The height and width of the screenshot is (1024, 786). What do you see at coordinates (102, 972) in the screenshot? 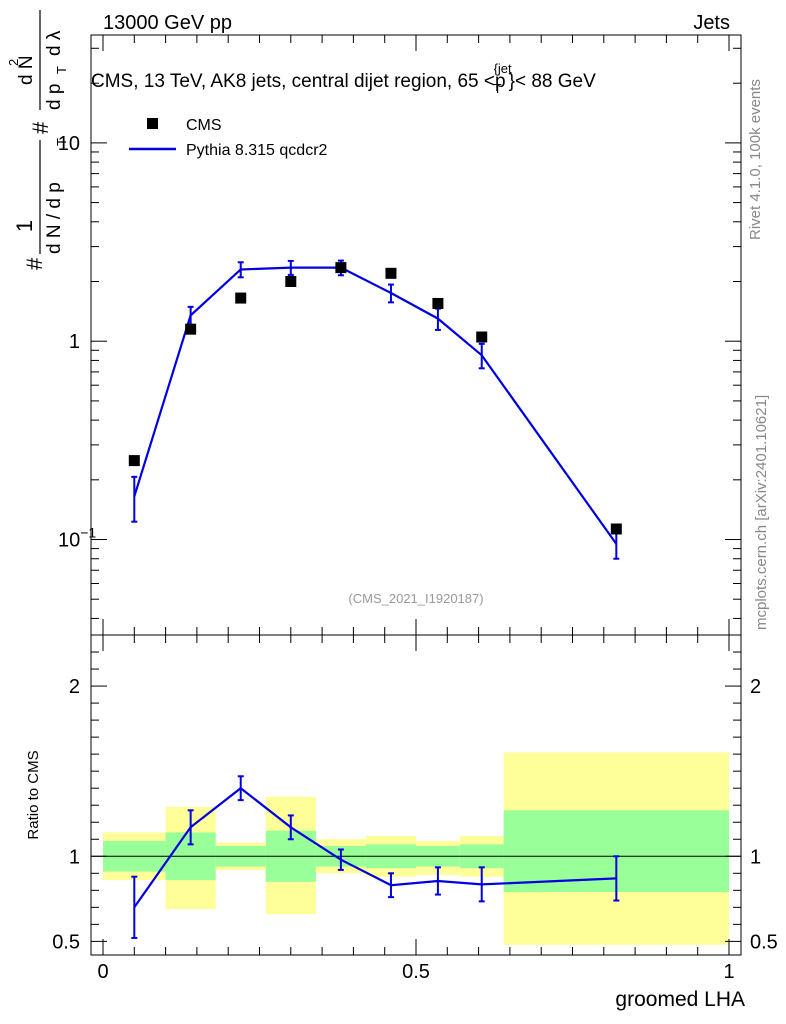
I see `x-tick-label: 0` at bounding box center [102, 972].